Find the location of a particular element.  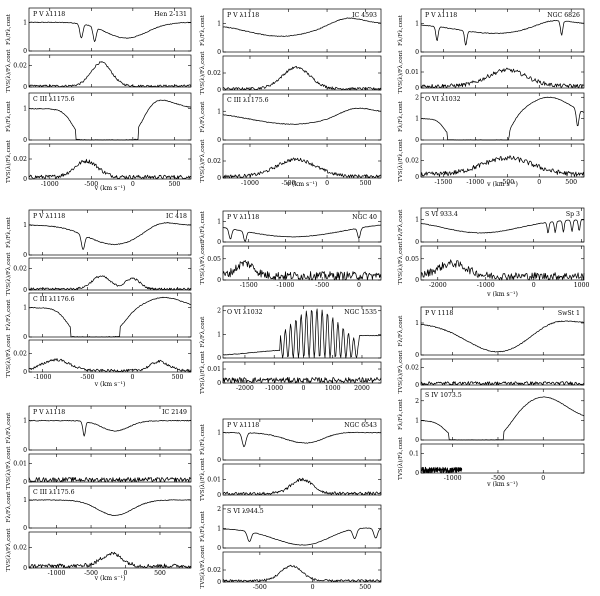

y-tick-label: 0.05 is located at coordinates (214, 259).